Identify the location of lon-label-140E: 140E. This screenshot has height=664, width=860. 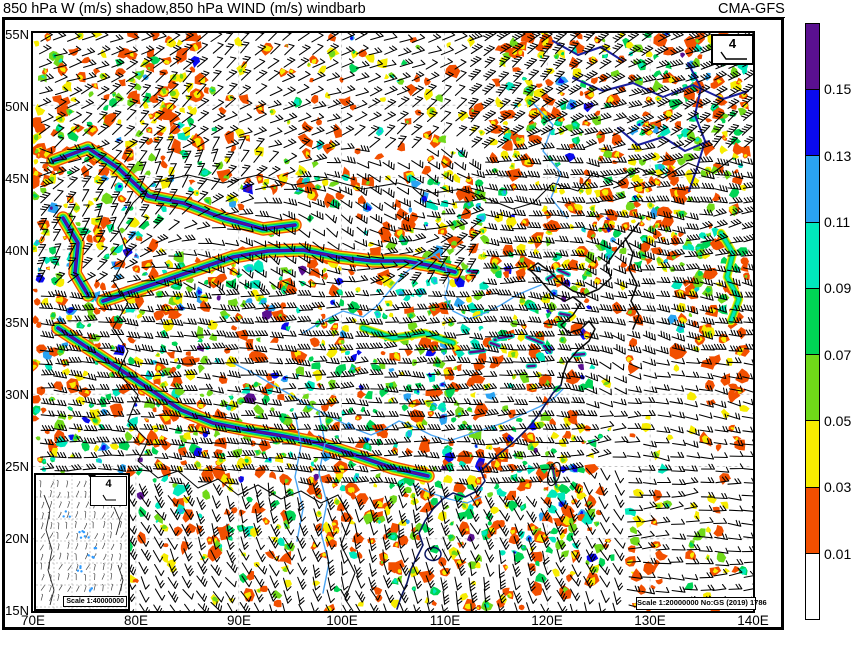
(753, 620).